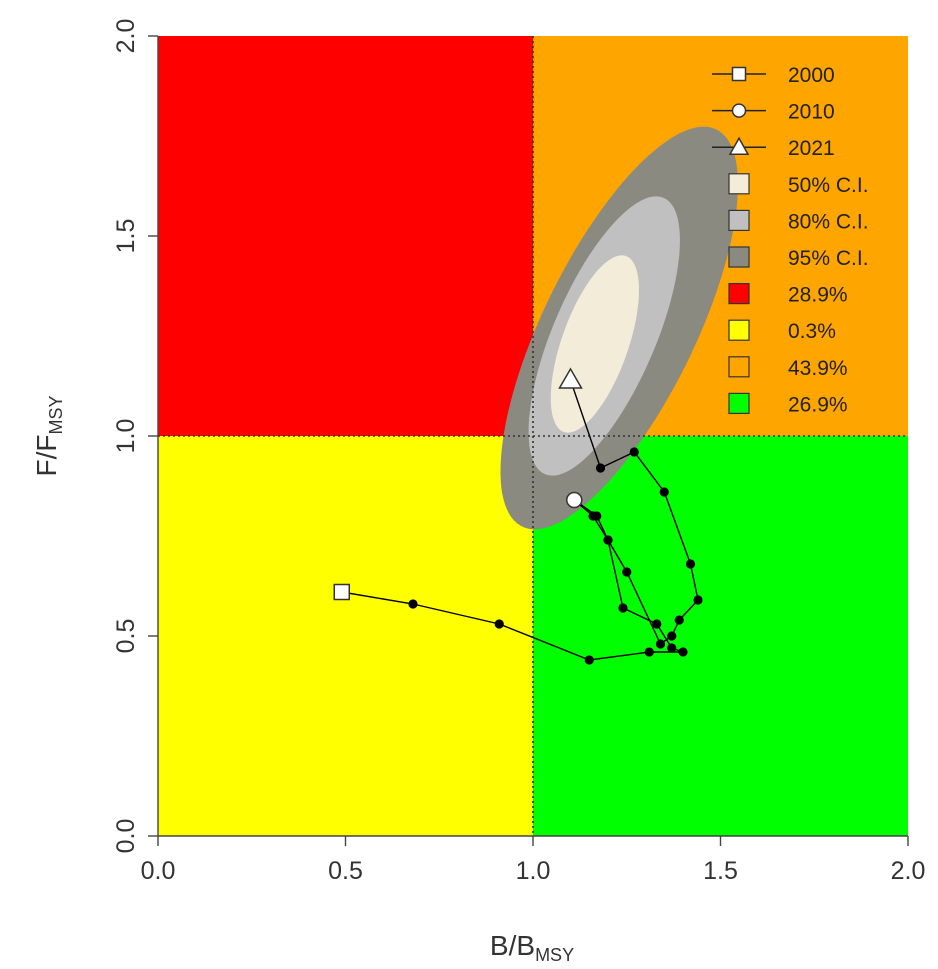  What do you see at coordinates (46, 467) in the screenshot?
I see `y-axis-title-main: F` at bounding box center [46, 467].